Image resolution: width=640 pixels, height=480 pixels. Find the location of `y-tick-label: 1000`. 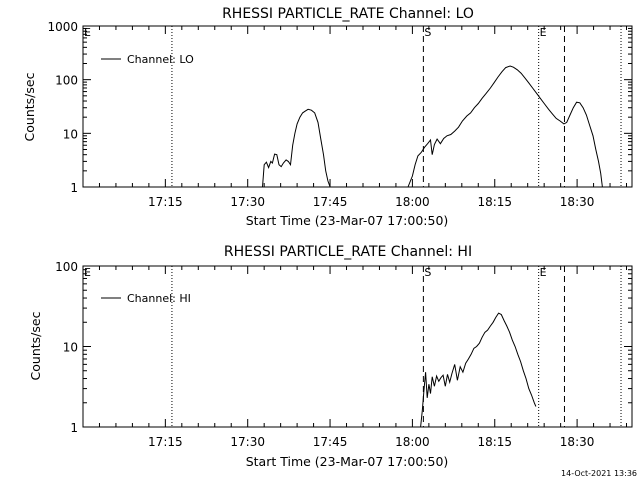

y-tick-label: 1000 is located at coordinates (62, 27).